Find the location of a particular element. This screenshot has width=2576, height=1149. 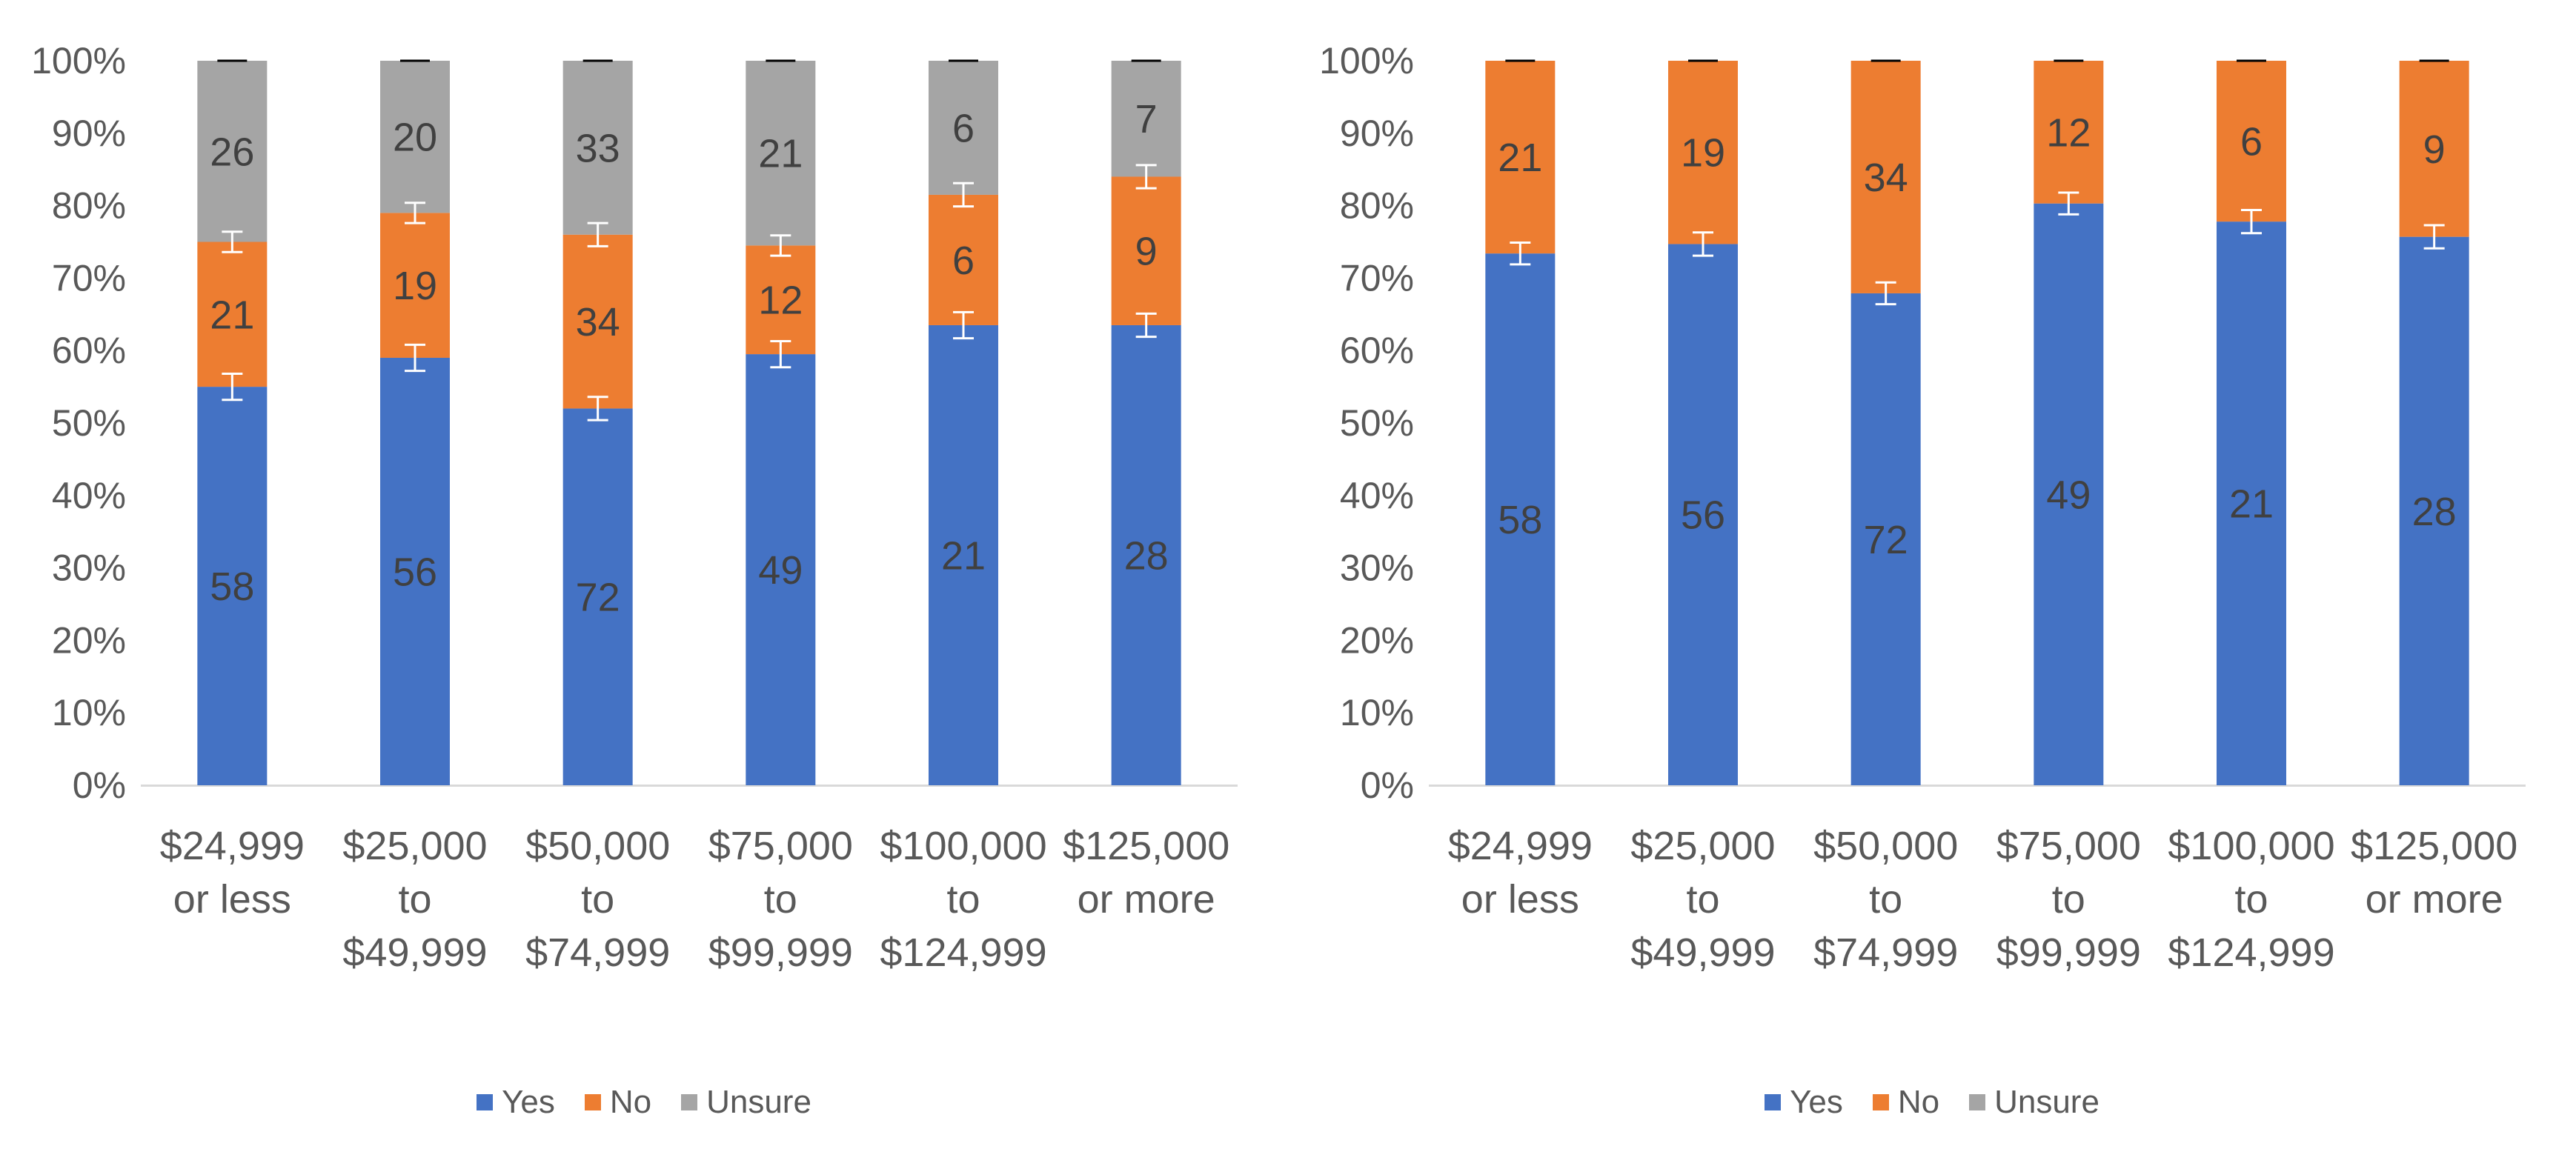

data-label: 9 is located at coordinates (1146, 252).